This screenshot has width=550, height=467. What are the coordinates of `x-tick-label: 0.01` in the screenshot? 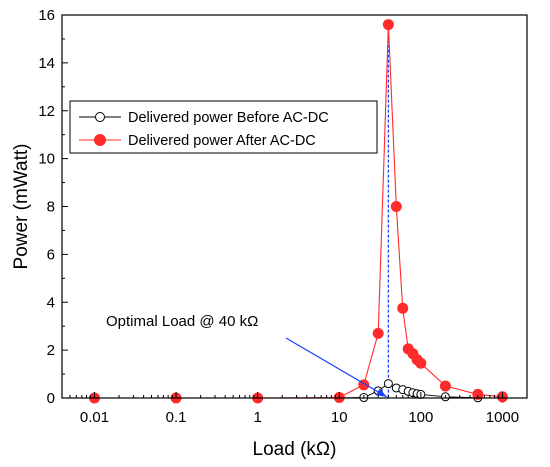 It's located at (94, 417).